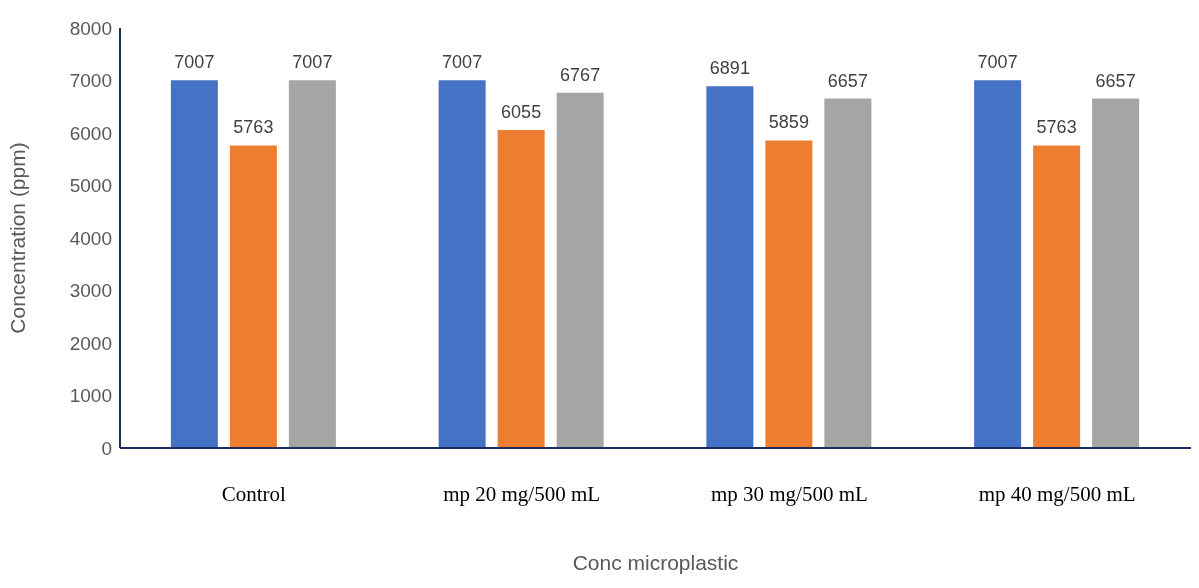  What do you see at coordinates (521, 112) in the screenshot?
I see `data-label: 6055` at bounding box center [521, 112].